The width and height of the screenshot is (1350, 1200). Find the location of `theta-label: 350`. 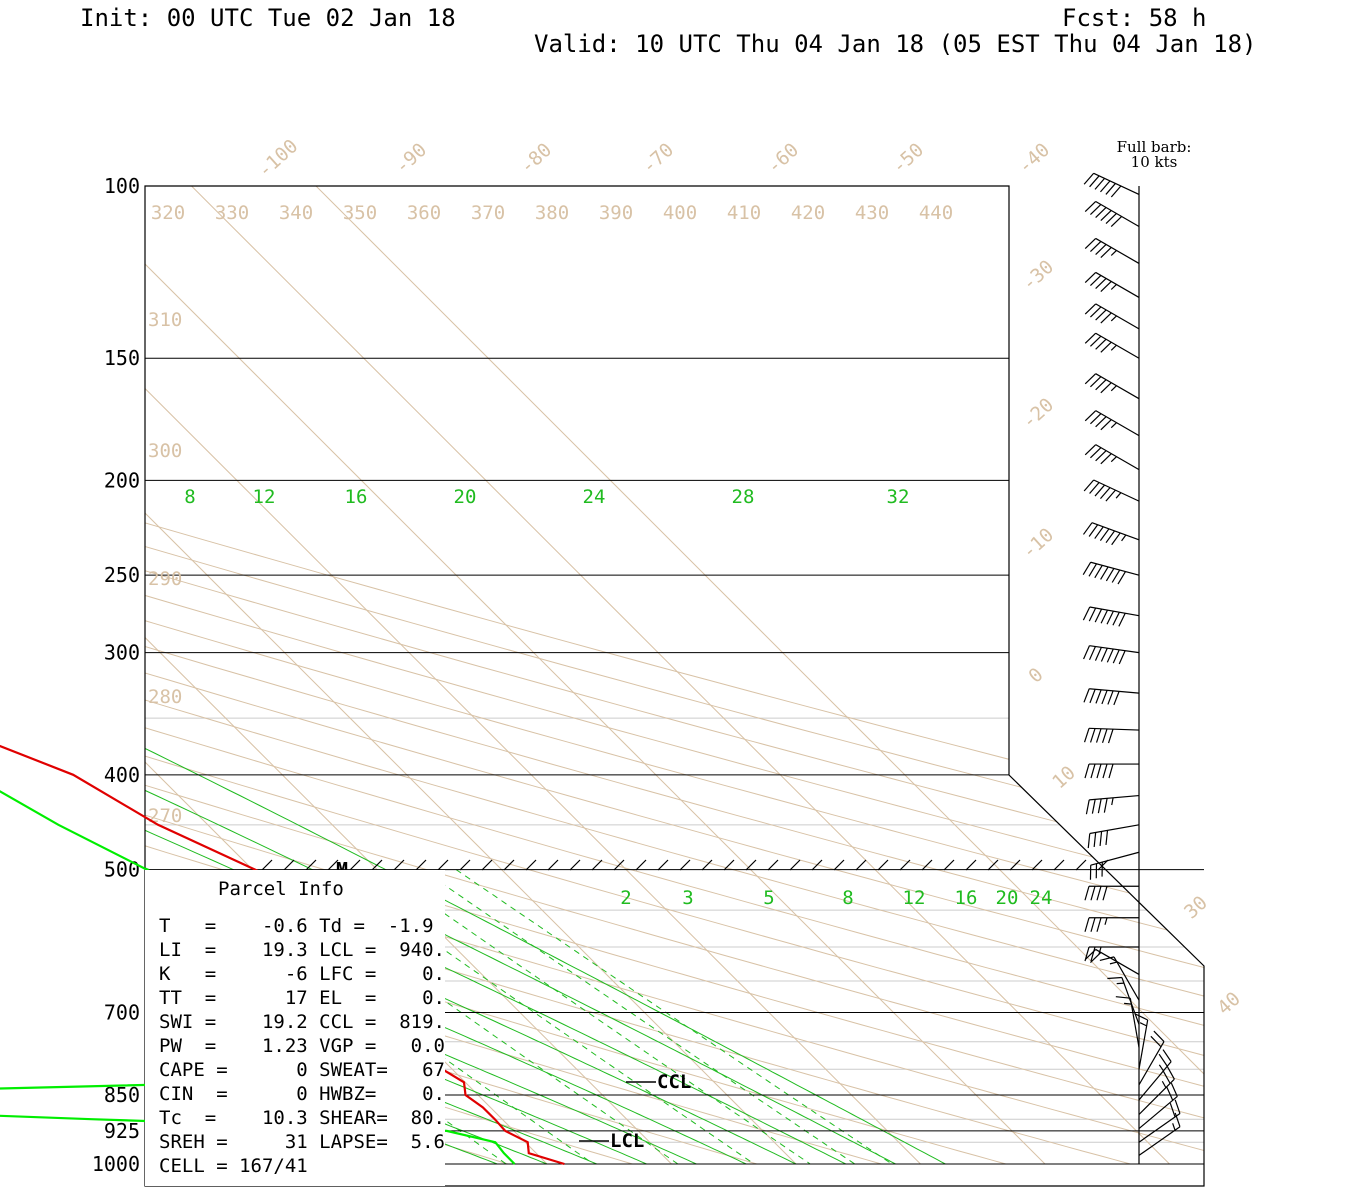

theta-label: 350 is located at coordinates (360, 213).